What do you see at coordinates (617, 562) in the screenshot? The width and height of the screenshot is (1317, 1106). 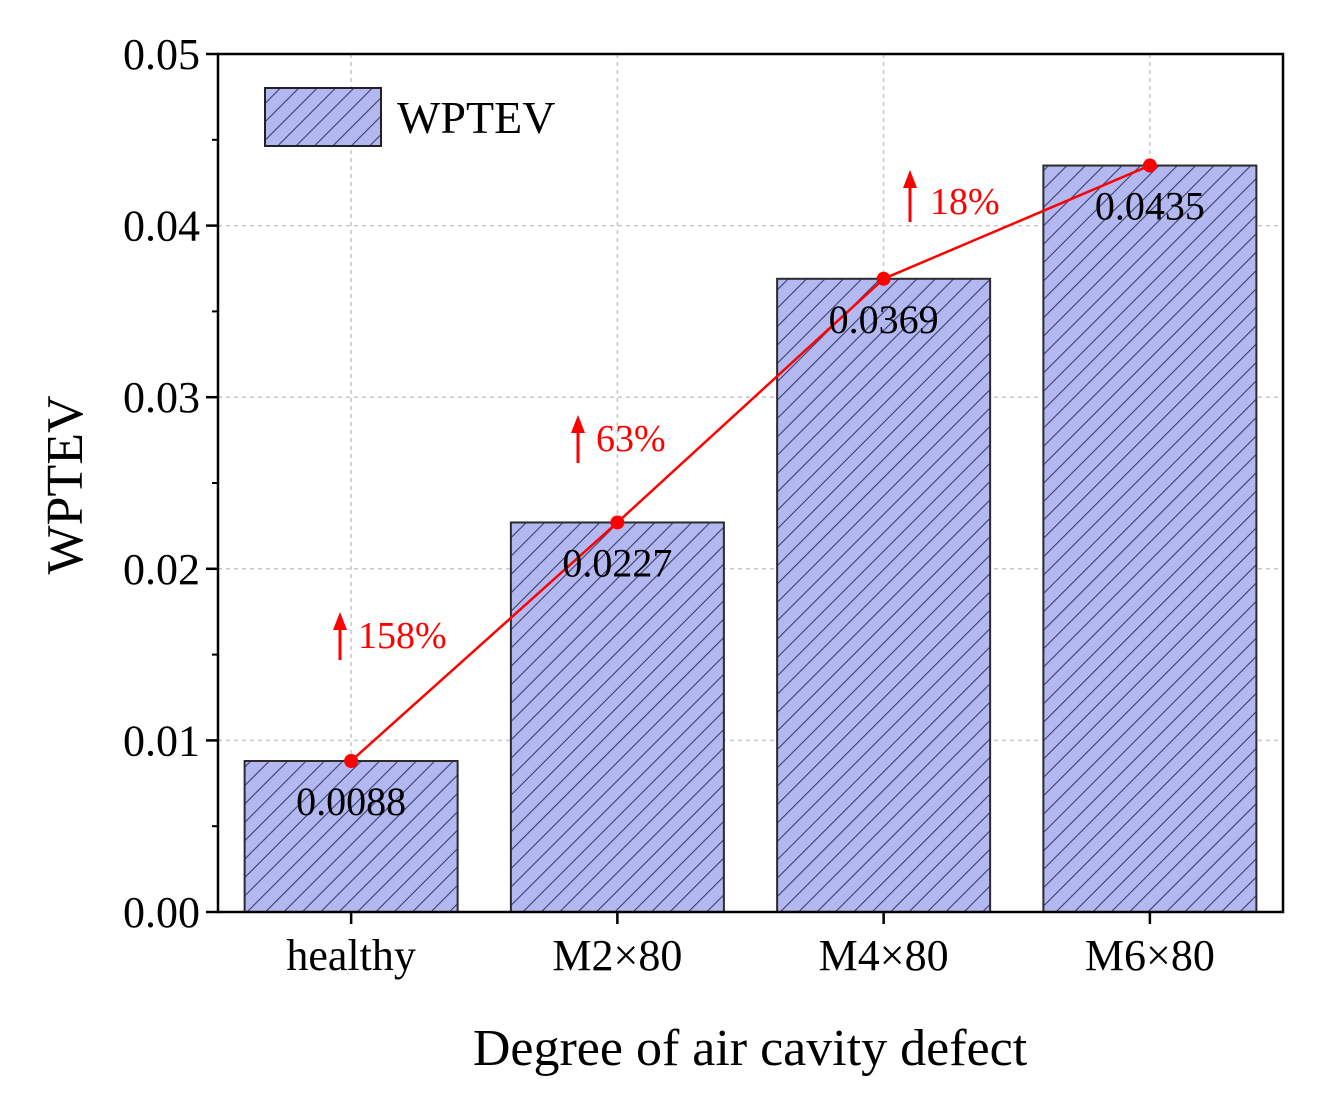 I see `bar-value-label-1: 0.0227` at bounding box center [617, 562].